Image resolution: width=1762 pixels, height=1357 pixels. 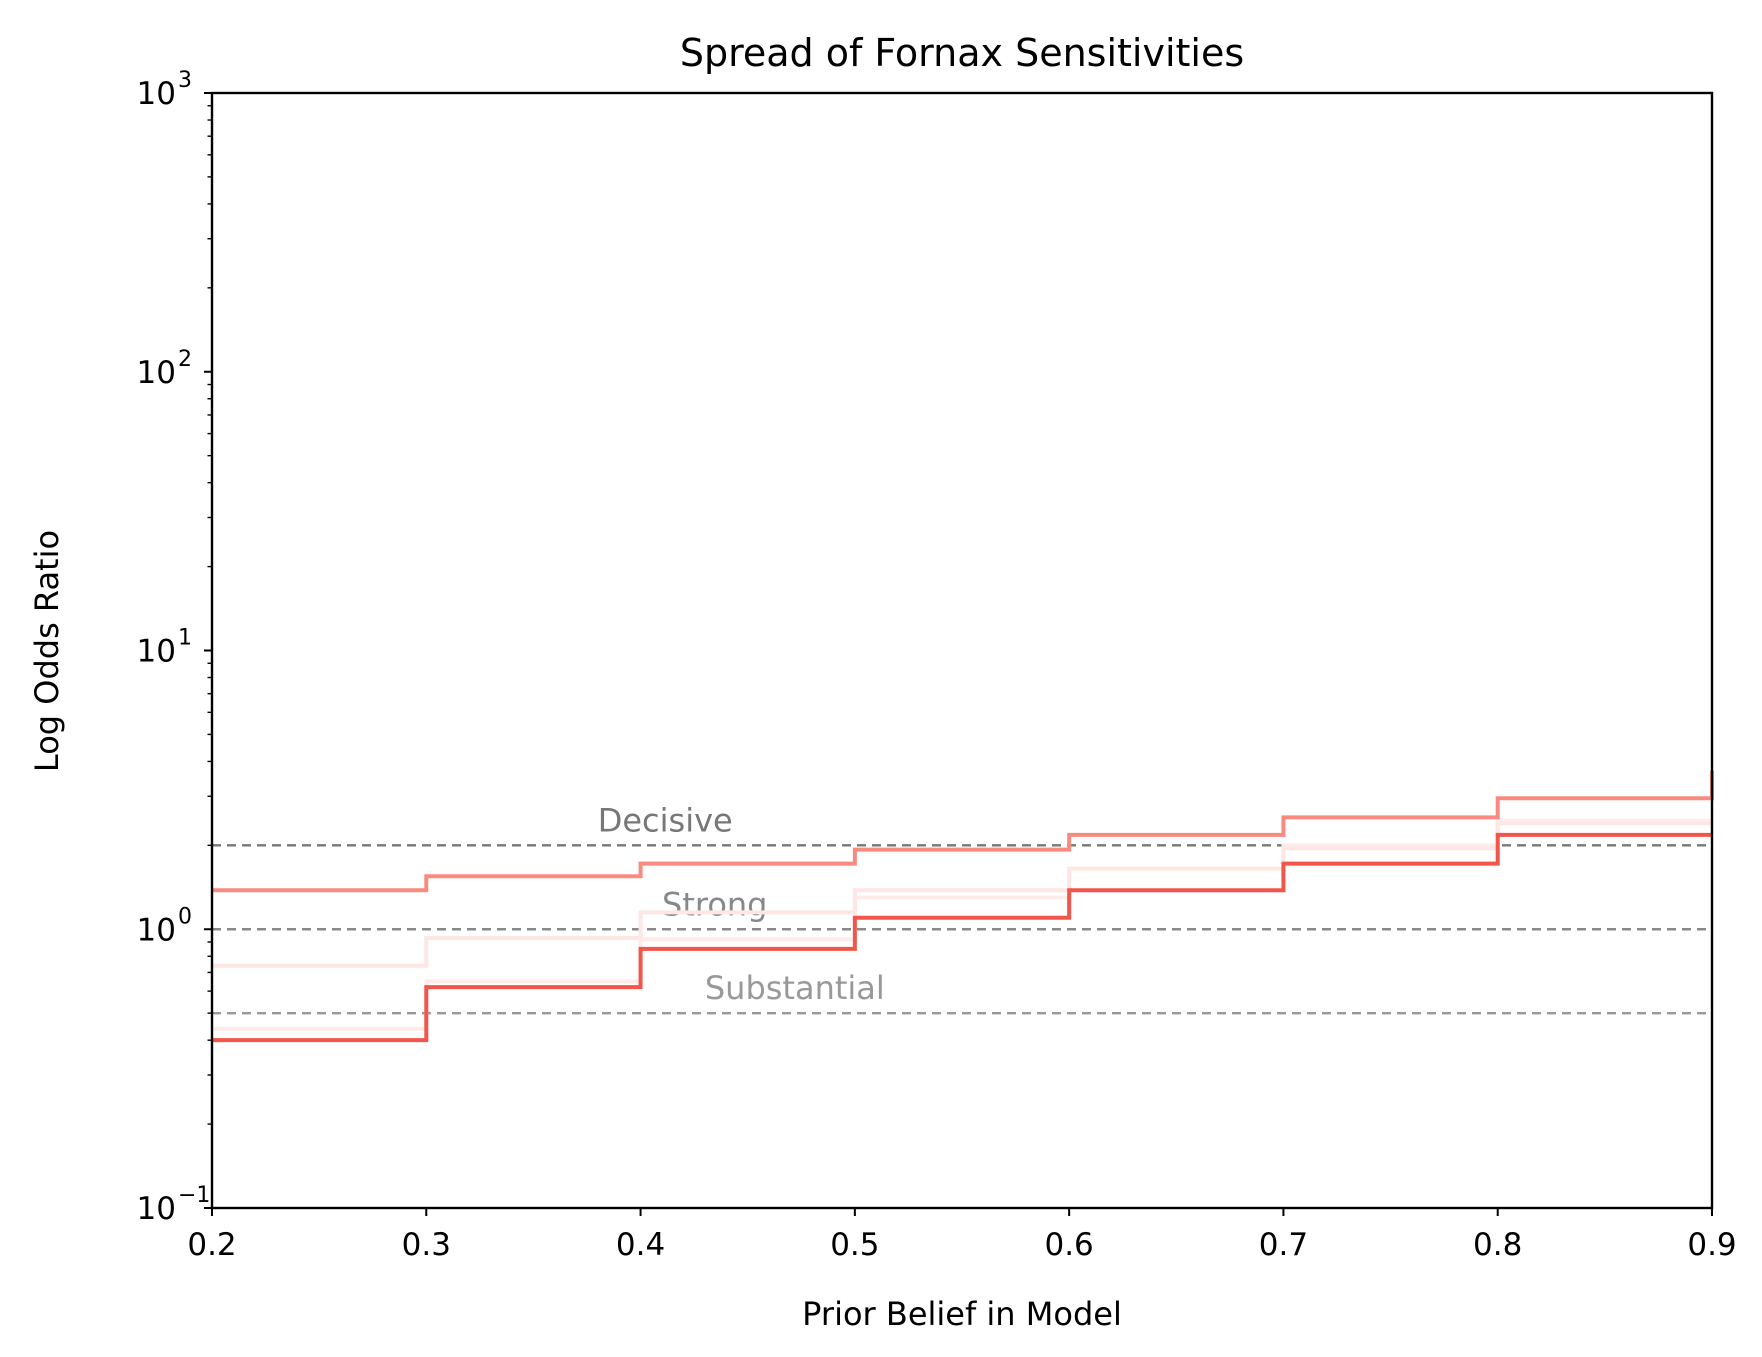 What do you see at coordinates (962, 1235) in the screenshot?
I see `x-axis: 0.2 0.3 0.4 0.5 0.6 0.7 0.8 0.9` at bounding box center [962, 1235].